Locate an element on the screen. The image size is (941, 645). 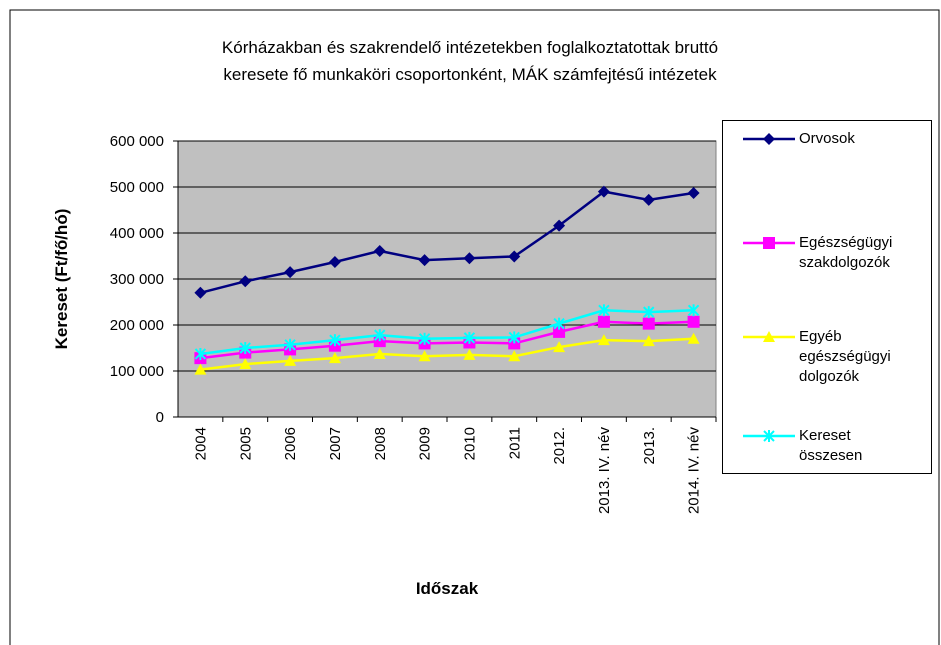
x-tick-label: 2014. IV. név is located at coordinates (694, 471).